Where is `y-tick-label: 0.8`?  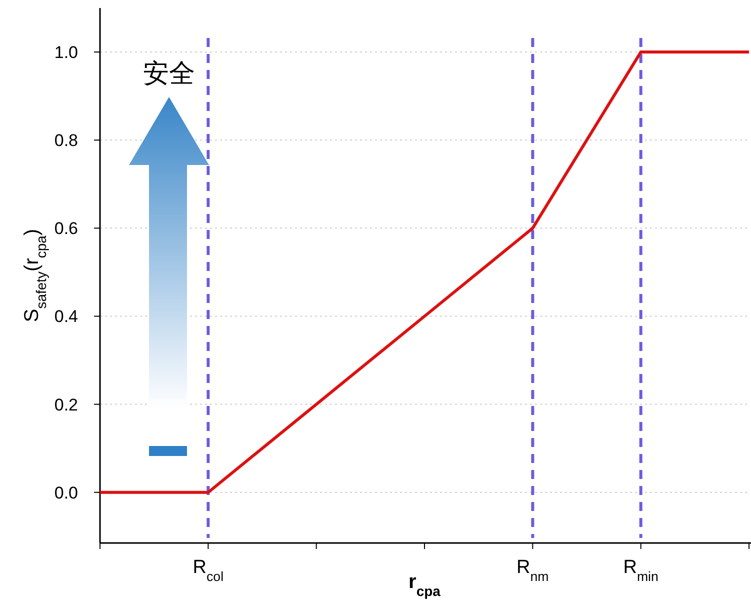
y-tick-label: 0.8 is located at coordinates (66, 140).